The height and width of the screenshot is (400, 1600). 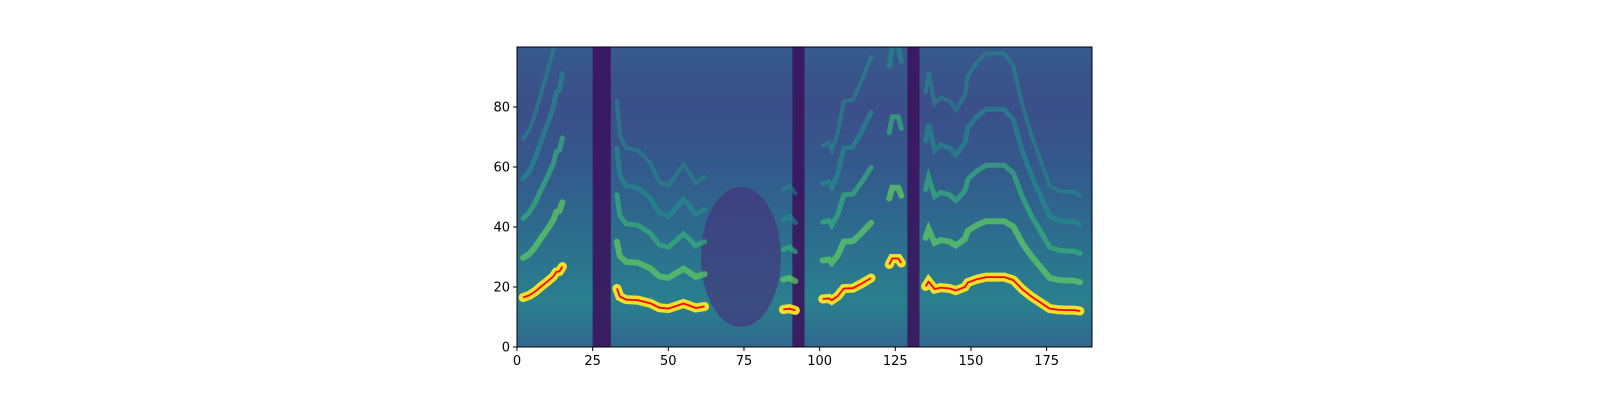 What do you see at coordinates (517, 361) in the screenshot?
I see `x-tick-label: 0` at bounding box center [517, 361].